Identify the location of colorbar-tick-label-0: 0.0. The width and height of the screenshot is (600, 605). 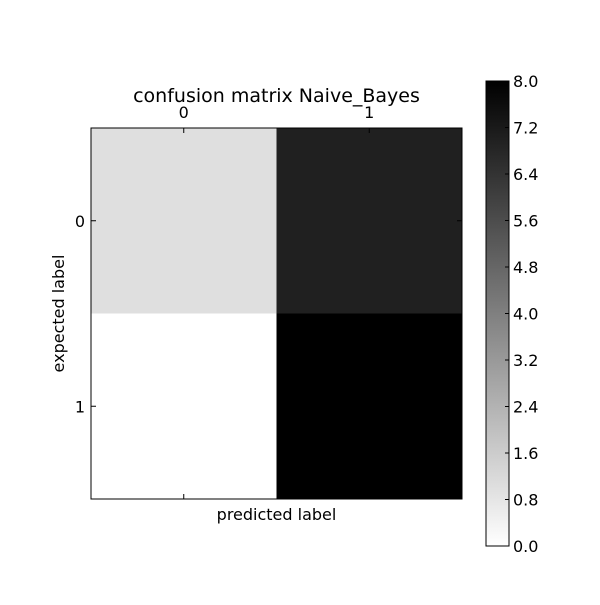
(525, 546).